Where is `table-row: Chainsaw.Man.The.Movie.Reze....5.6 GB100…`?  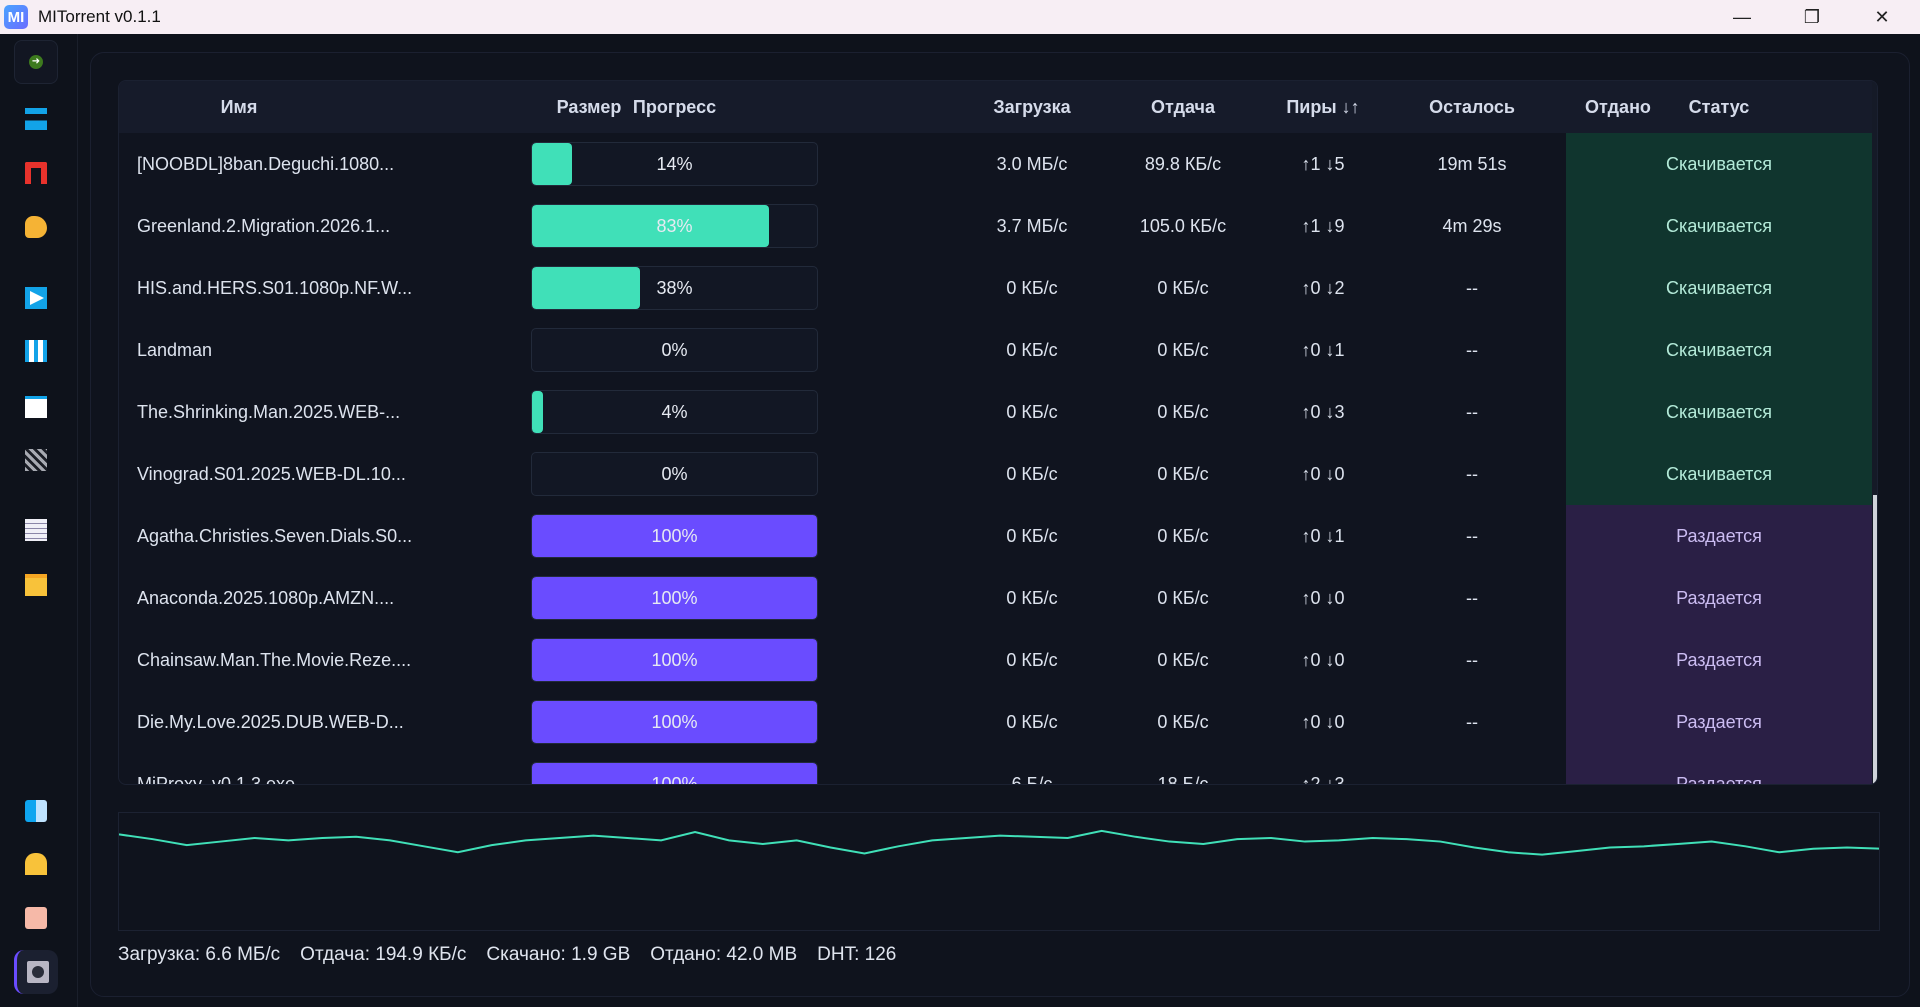
table-row: Chainsaw.Man.The.Movie.Reze....5.6 GB100… is located at coordinates (998, 660).